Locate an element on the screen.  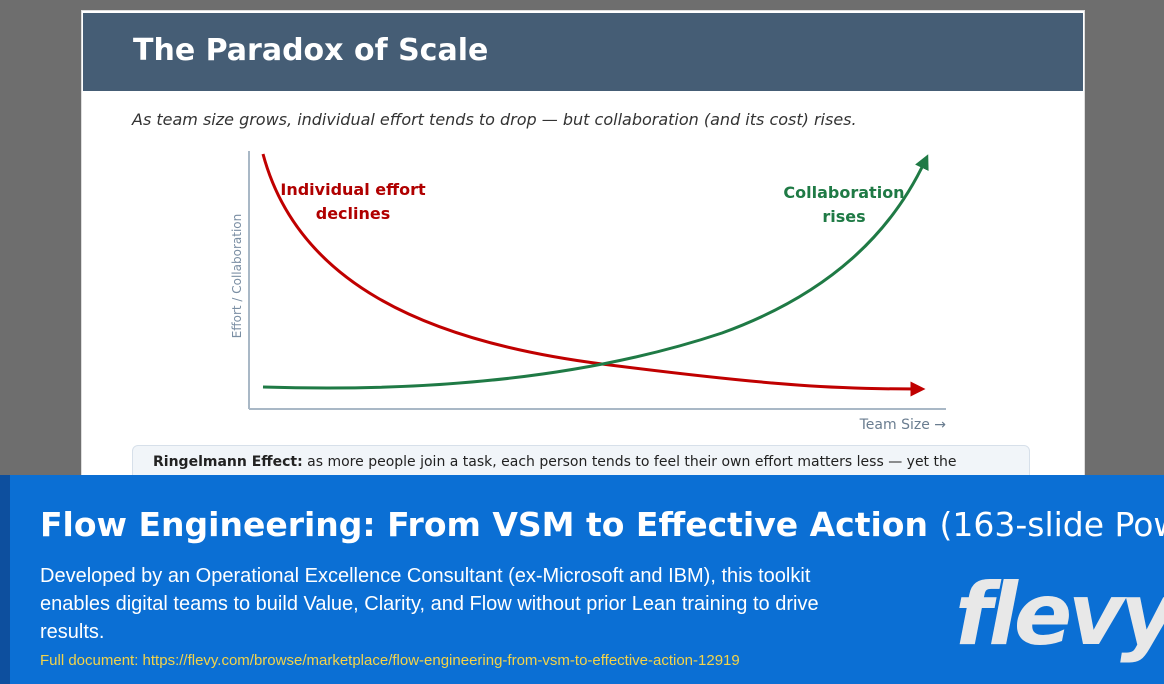
effort-label: declines is located at coordinates (353, 213).